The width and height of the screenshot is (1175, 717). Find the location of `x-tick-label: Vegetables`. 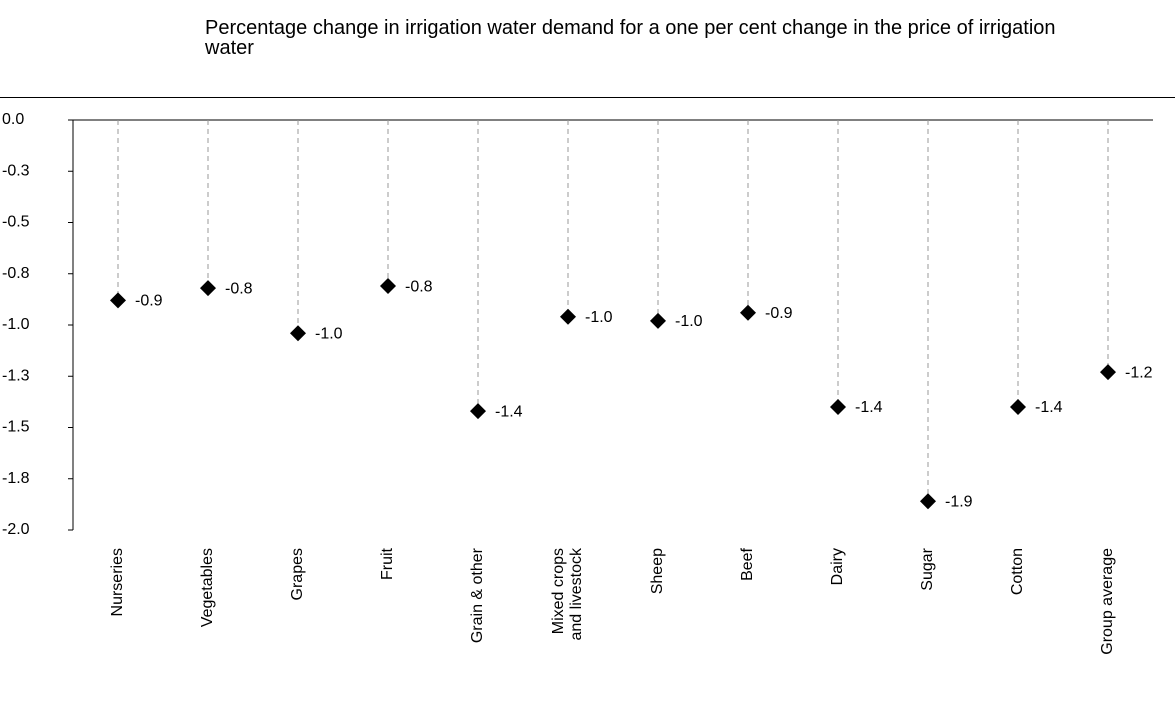

x-tick-label: Vegetables is located at coordinates (207, 587).